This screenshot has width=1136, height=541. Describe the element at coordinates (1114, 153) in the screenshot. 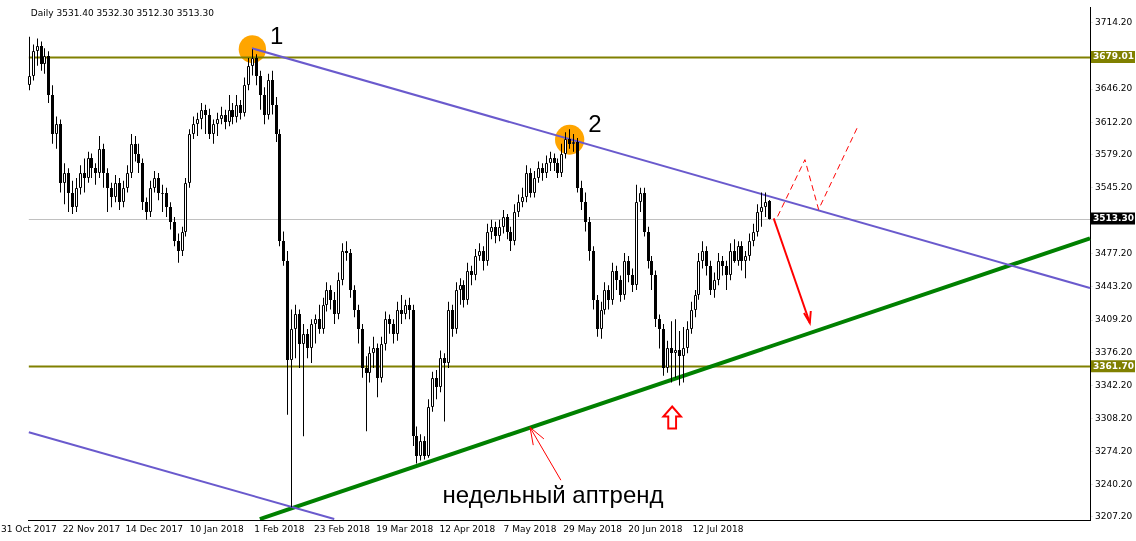

I see `y-tick-label: 3579.20` at that location.